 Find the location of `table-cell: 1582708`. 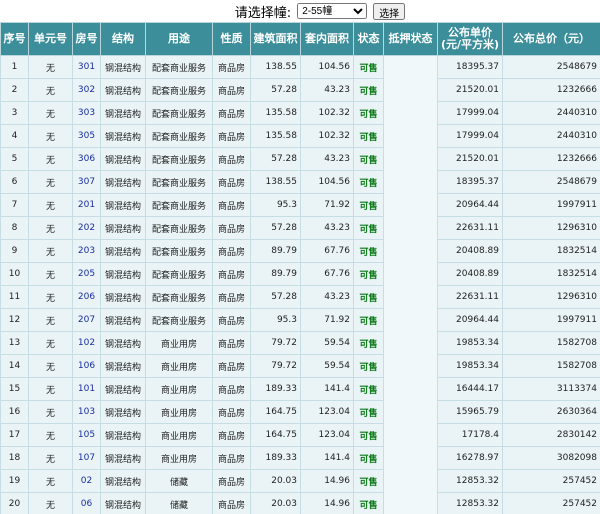

table-cell: 1582708 is located at coordinates (551, 366).